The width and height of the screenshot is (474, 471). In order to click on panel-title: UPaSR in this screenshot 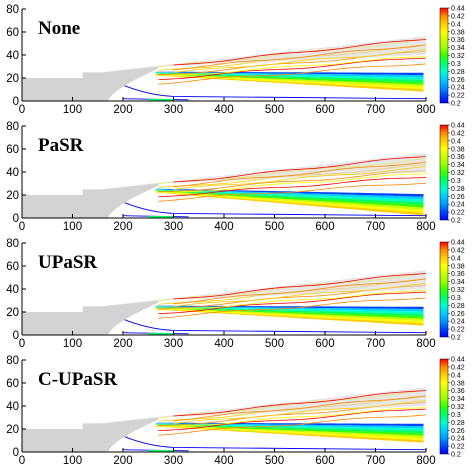, I will do `click(67, 262)`.